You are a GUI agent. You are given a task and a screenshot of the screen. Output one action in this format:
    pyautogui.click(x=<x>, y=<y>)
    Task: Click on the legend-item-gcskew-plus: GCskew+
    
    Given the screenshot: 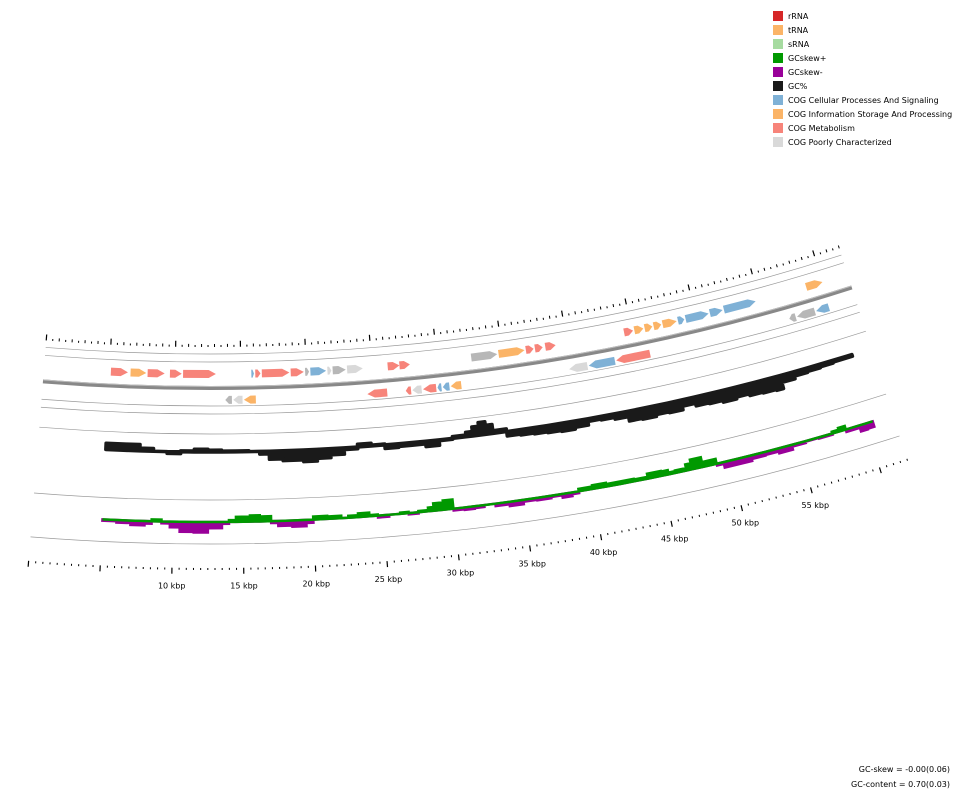 What is the action you would take?
    pyautogui.click(x=862, y=58)
    